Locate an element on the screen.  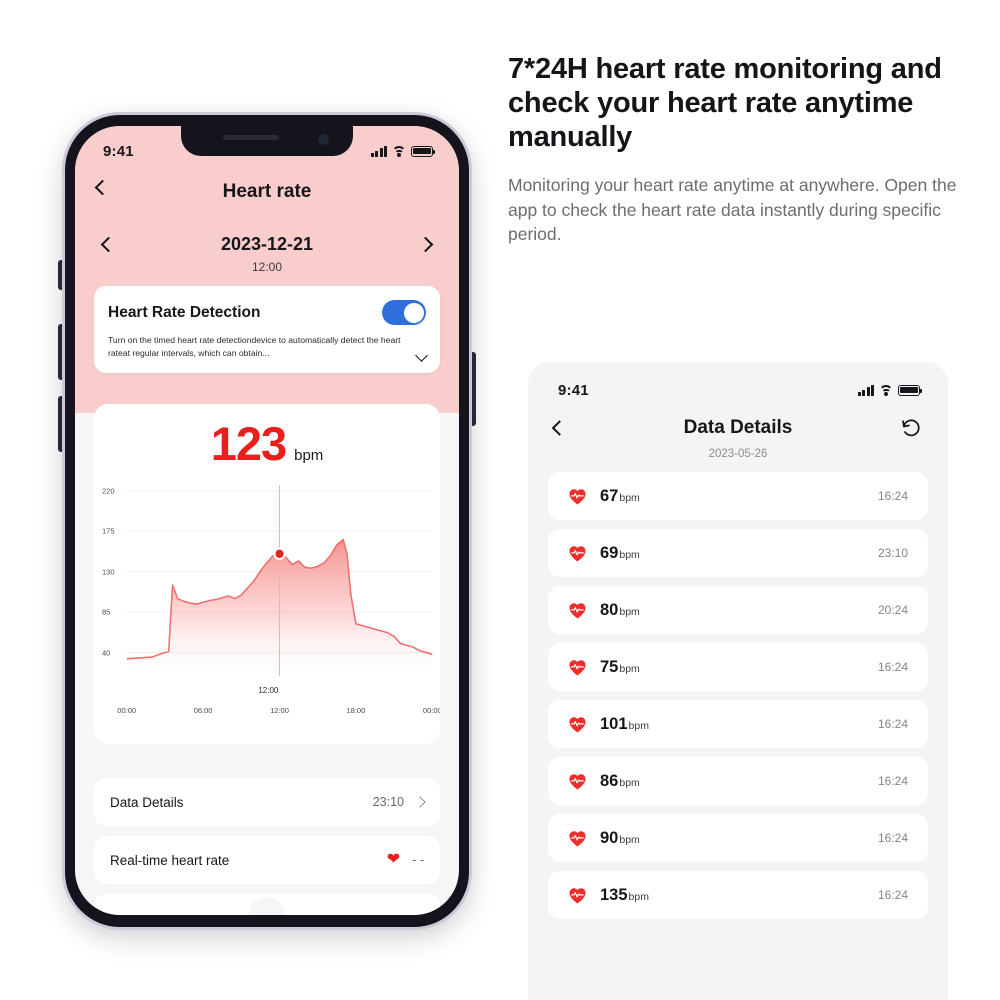
record-left: 80bpm is located at coordinates (604, 610).